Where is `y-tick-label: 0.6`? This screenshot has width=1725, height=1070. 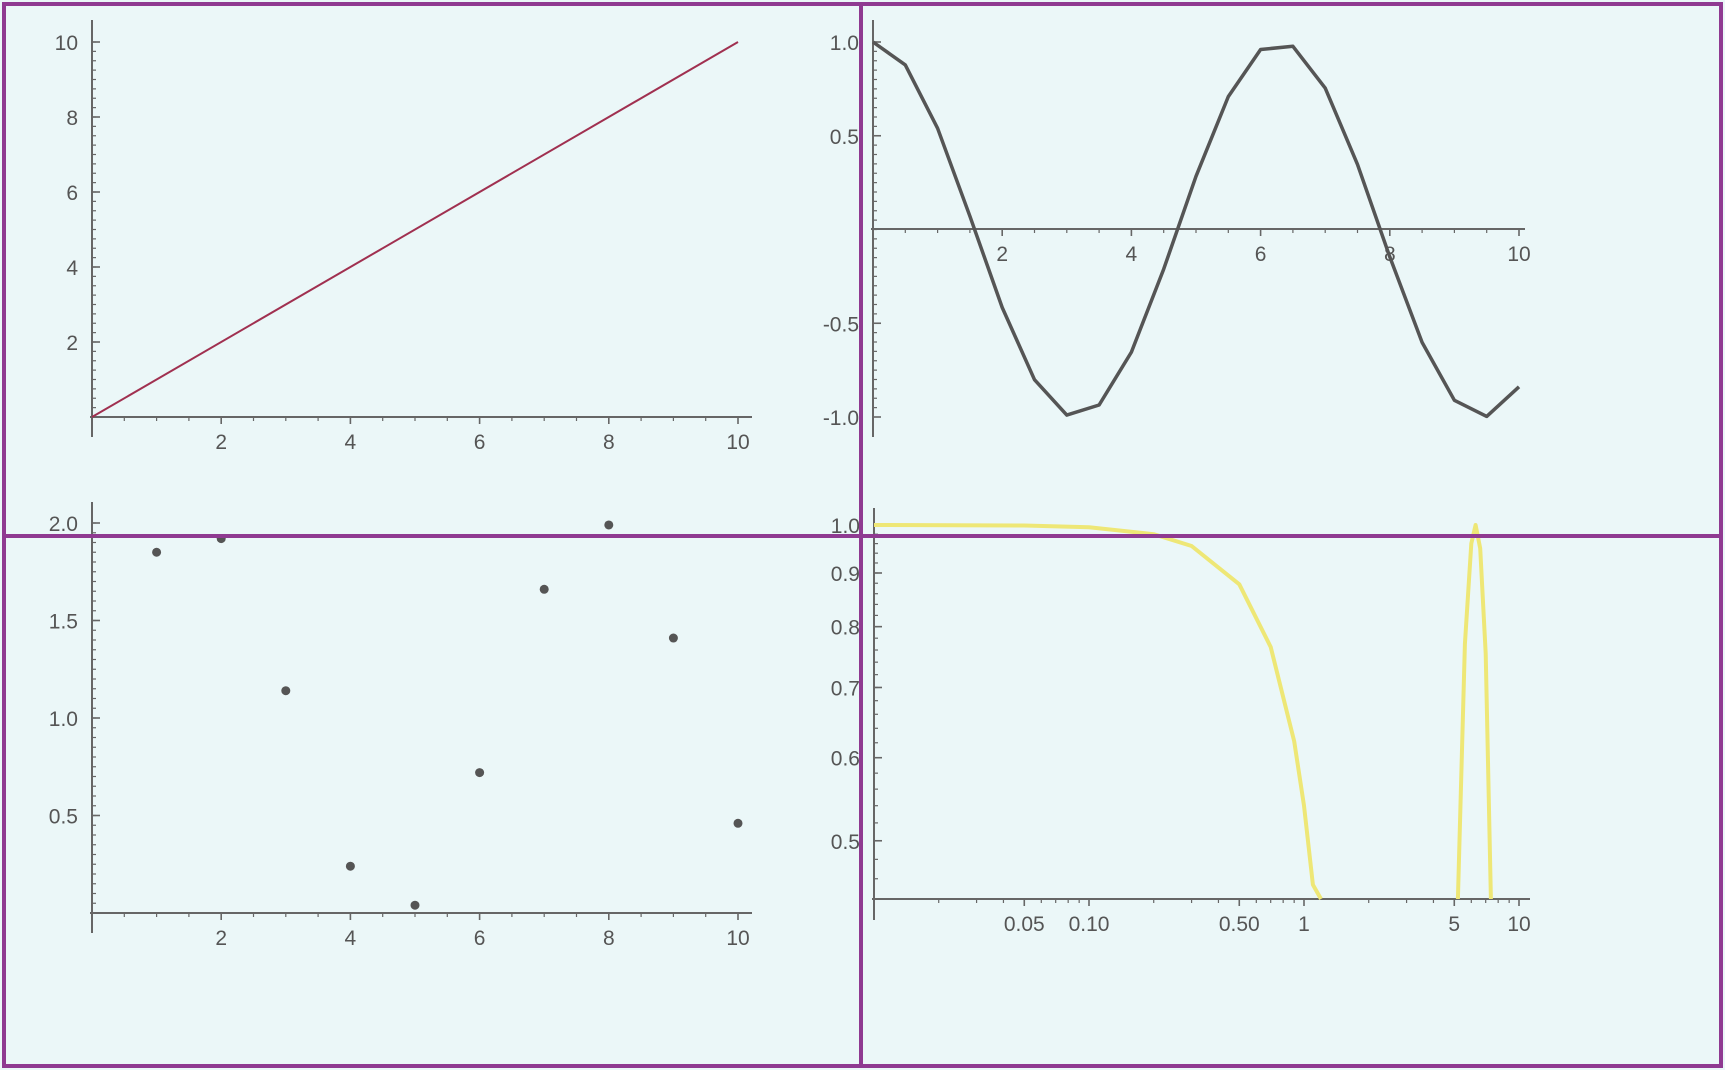
y-tick-label: 0.6 is located at coordinates (845, 759).